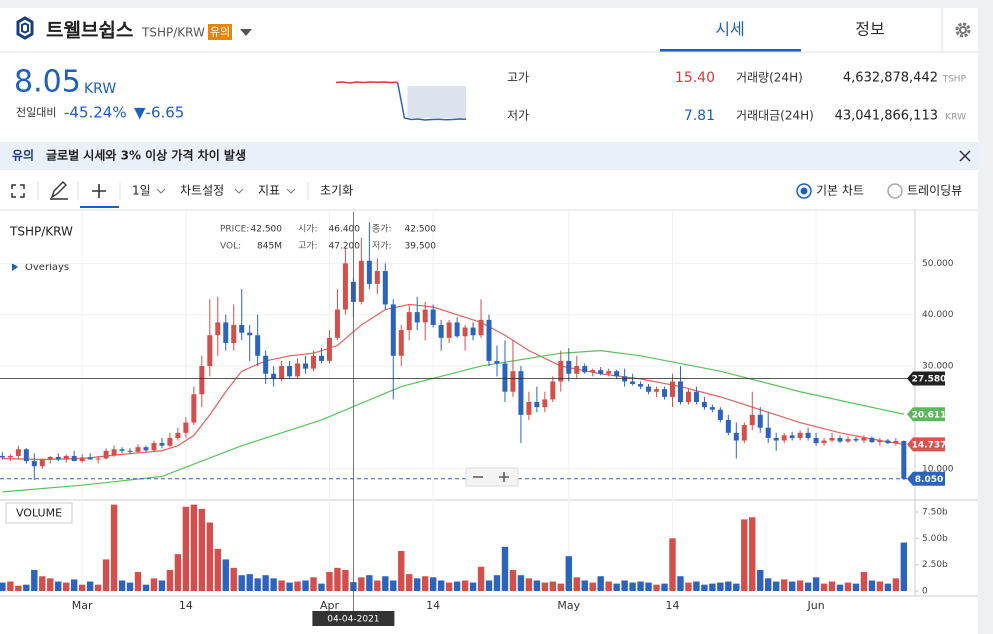 The height and width of the screenshot is (634, 993). What do you see at coordinates (433, 605) in the screenshot?
I see `x-tick-label: 14` at bounding box center [433, 605].